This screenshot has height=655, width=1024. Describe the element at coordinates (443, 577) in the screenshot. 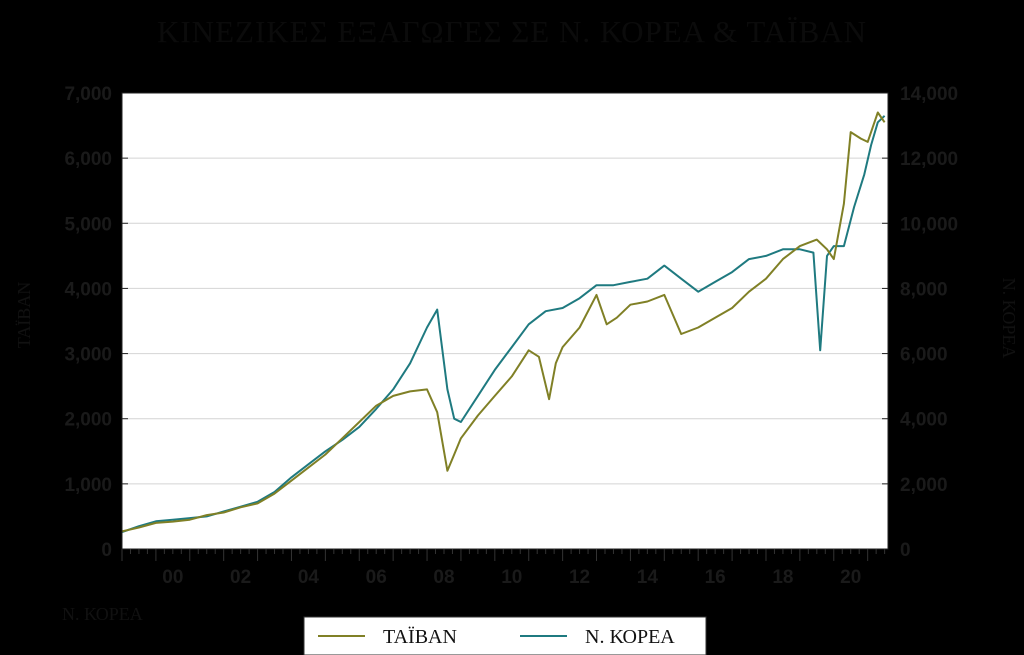

I see `x-tick-label: 08` at that location.